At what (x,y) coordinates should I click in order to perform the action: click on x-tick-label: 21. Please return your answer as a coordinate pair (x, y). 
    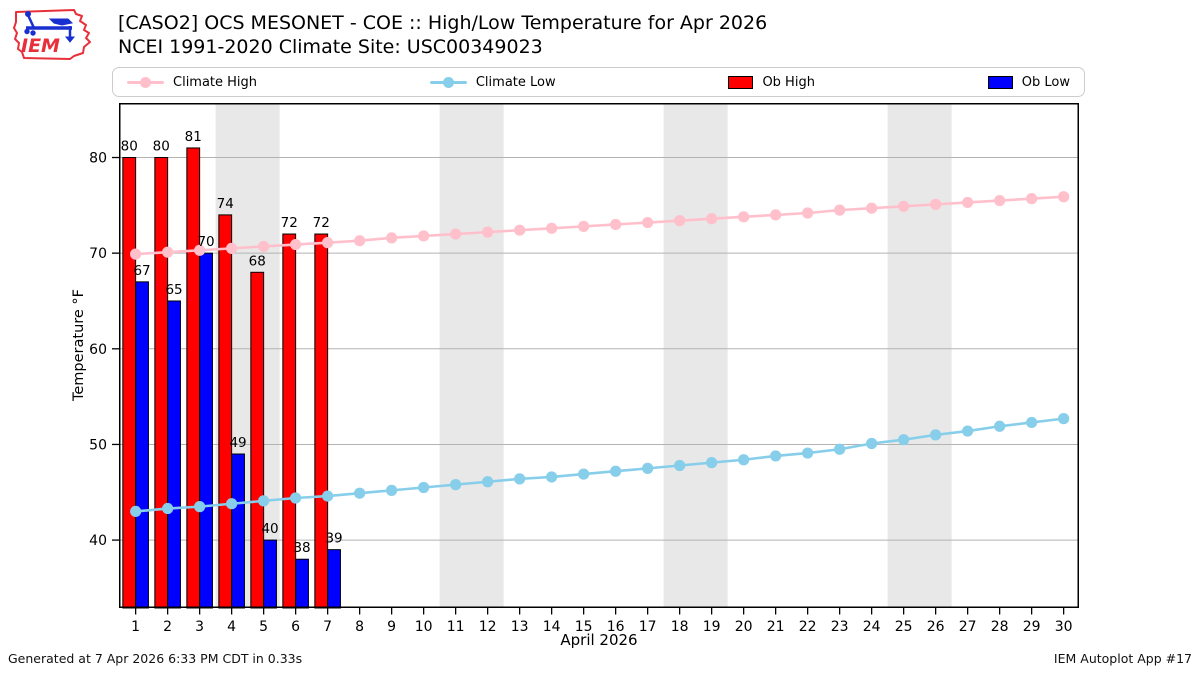
    Looking at the image, I should click on (776, 627).